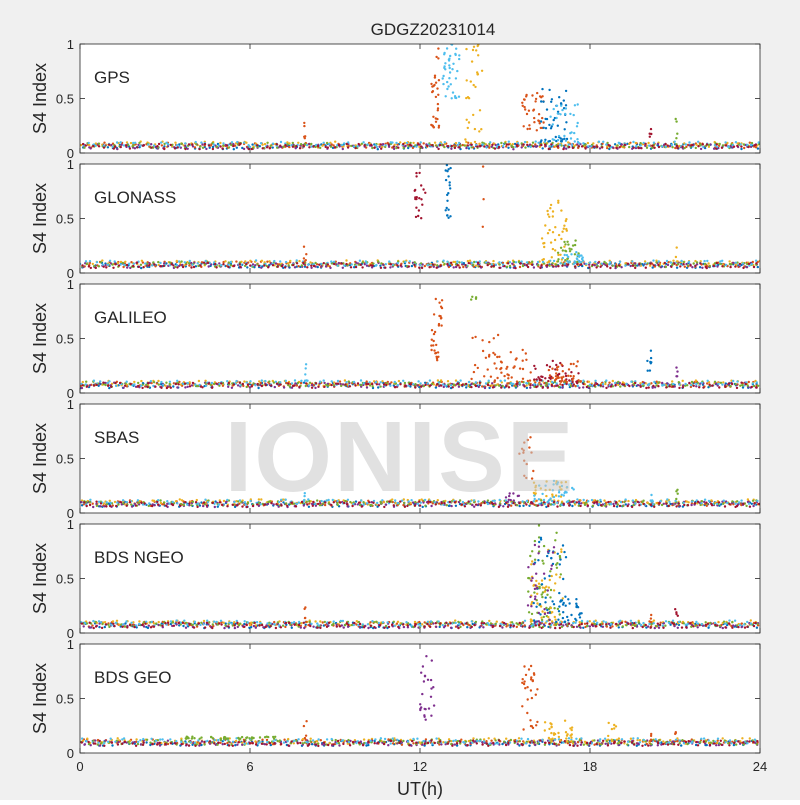 Image resolution: width=800 pixels, height=805 pixels. I want to click on y-tick-label: 0.5, so click(65, 219).